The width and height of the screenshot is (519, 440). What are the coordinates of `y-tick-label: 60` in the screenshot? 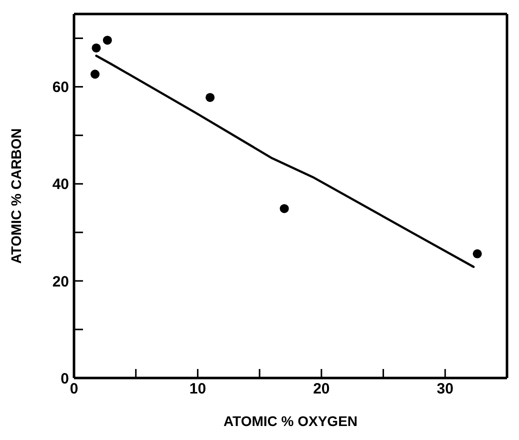 It's located at (60, 87).